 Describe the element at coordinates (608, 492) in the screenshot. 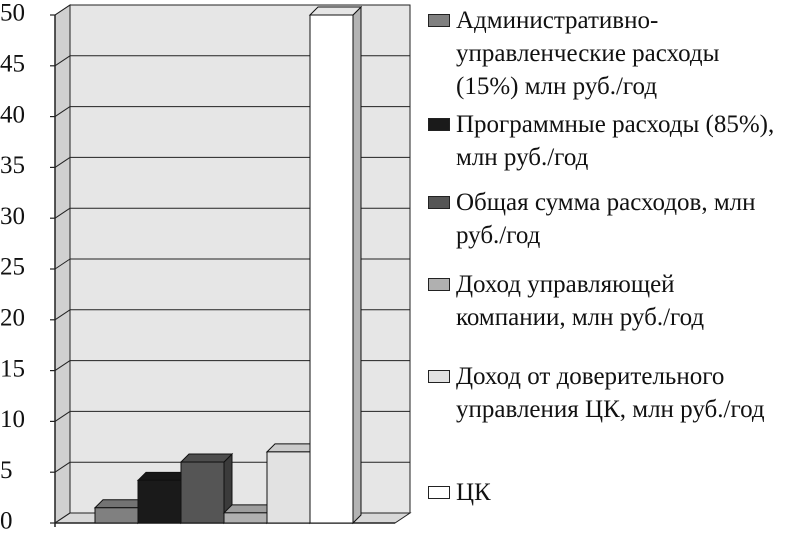

I see `legend-item: ЦК` at that location.